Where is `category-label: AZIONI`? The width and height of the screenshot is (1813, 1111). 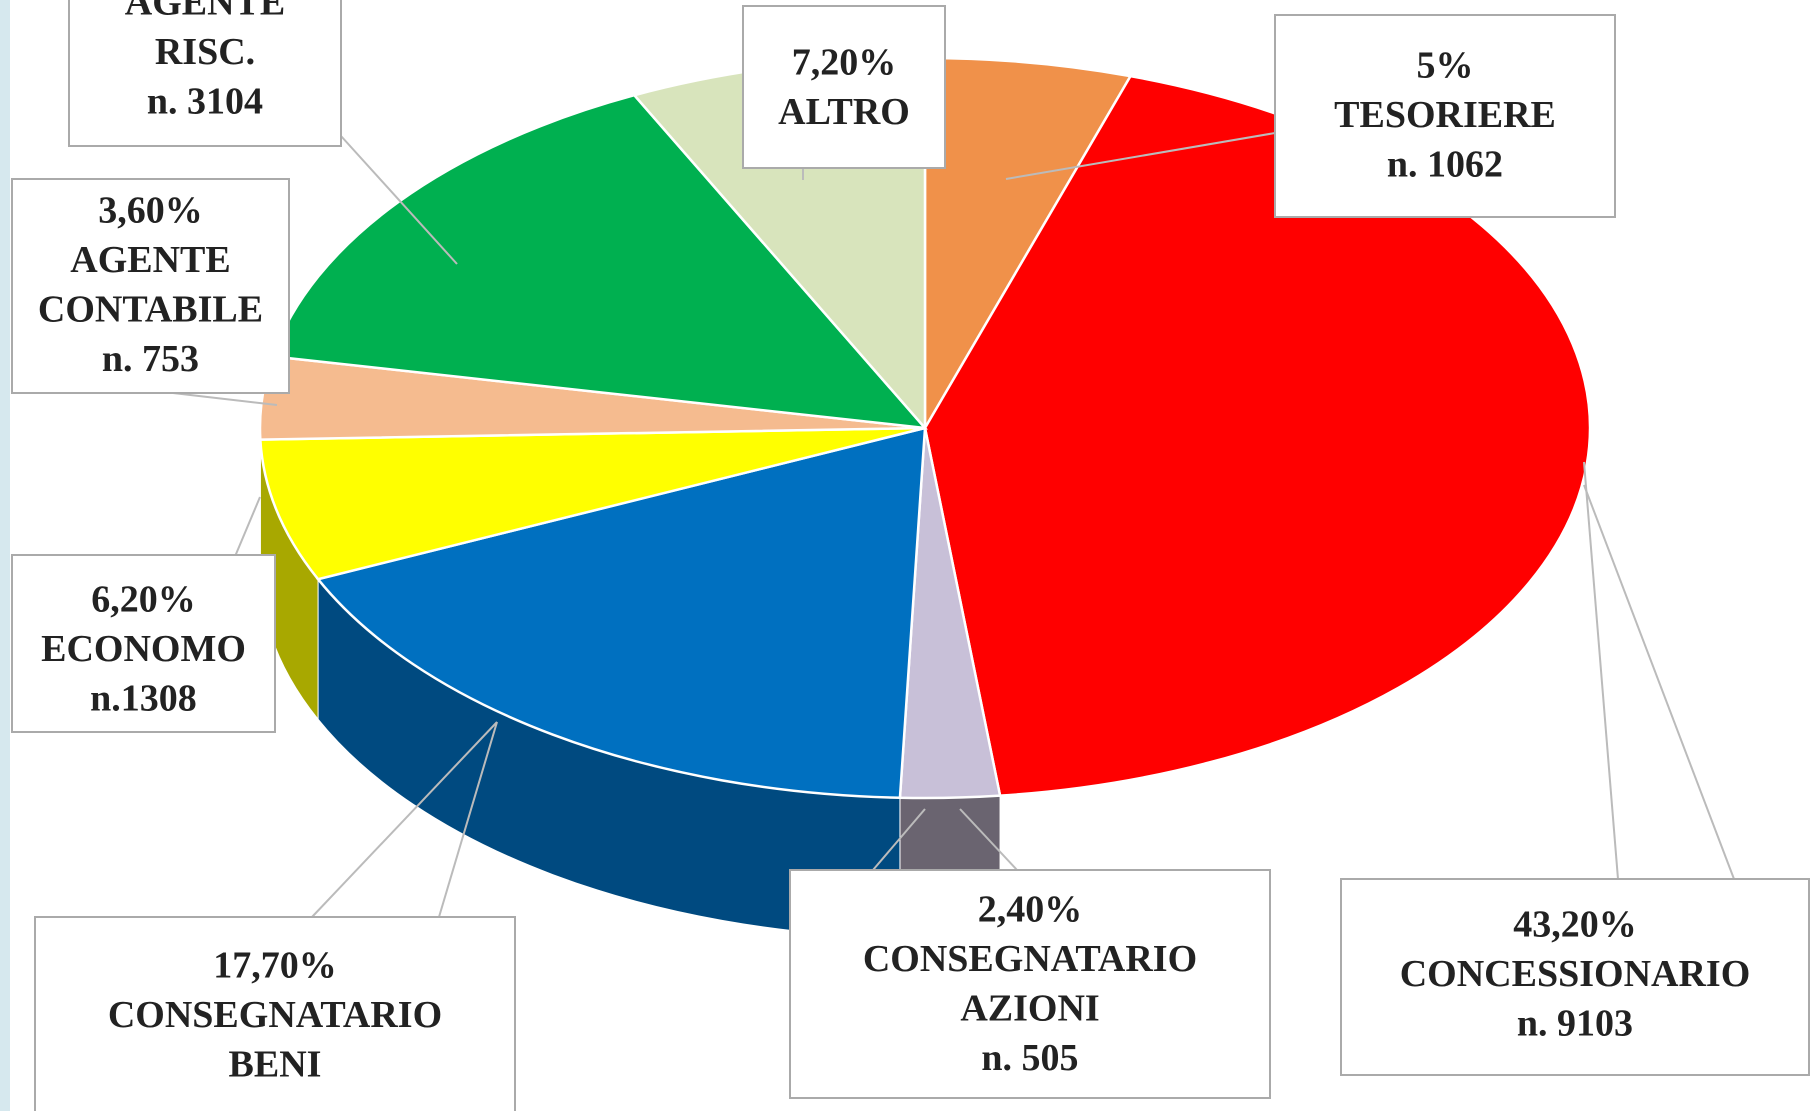 category-label: AZIONI is located at coordinates (1029, 1009).